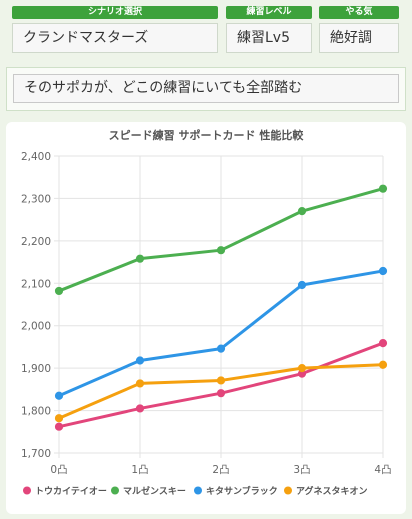 The width and height of the screenshot is (412, 519). What do you see at coordinates (301, 470) in the screenshot?
I see `x-tick-label: 3凸` at bounding box center [301, 470].